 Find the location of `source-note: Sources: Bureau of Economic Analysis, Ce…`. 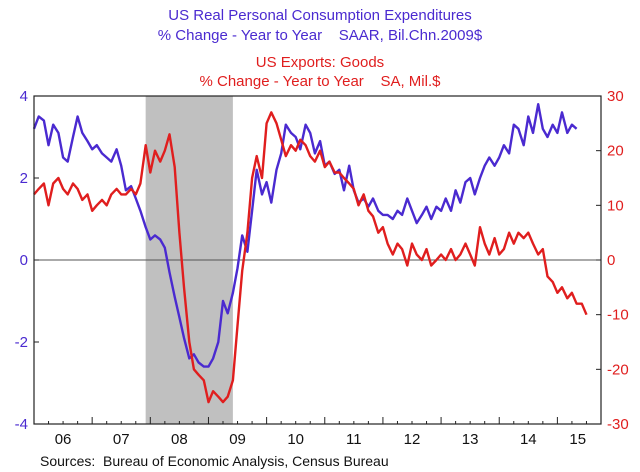

source-note: Sources: Bureau of Economic Analysis, Ce… is located at coordinates (214, 461).